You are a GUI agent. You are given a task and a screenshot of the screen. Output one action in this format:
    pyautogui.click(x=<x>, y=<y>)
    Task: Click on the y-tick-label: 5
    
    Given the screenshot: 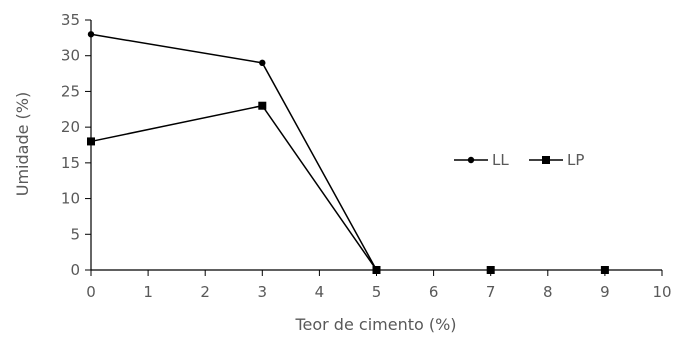 What is the action you would take?
    pyautogui.click(x=75, y=234)
    